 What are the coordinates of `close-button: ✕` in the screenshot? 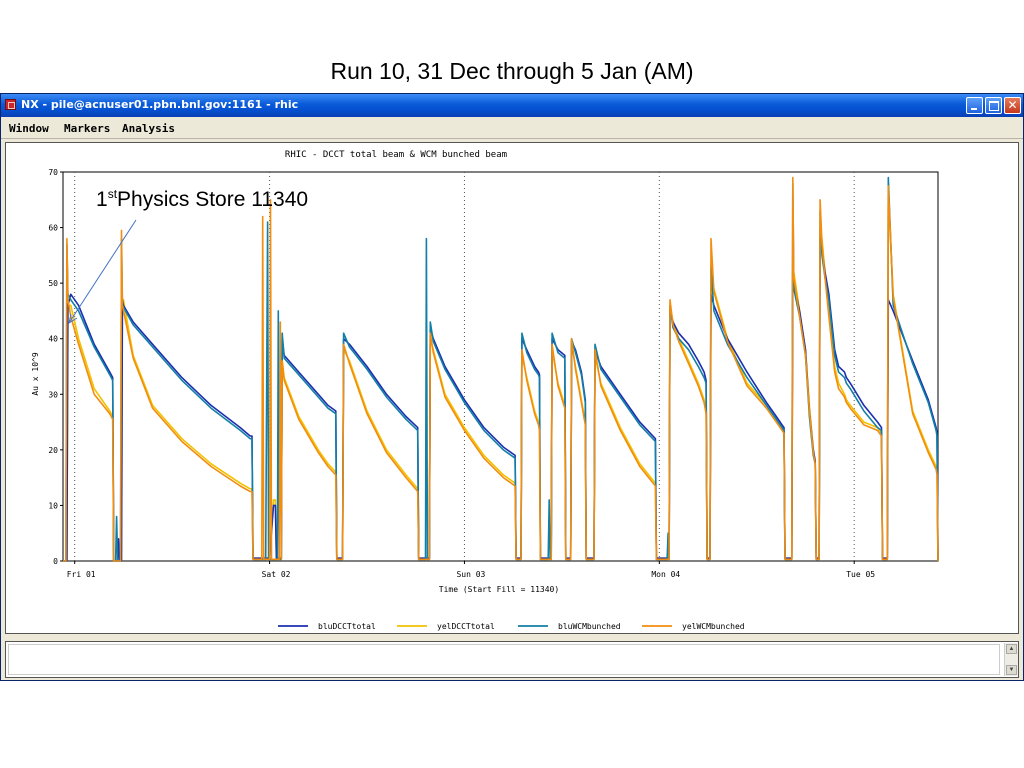 It's located at (1012, 105).